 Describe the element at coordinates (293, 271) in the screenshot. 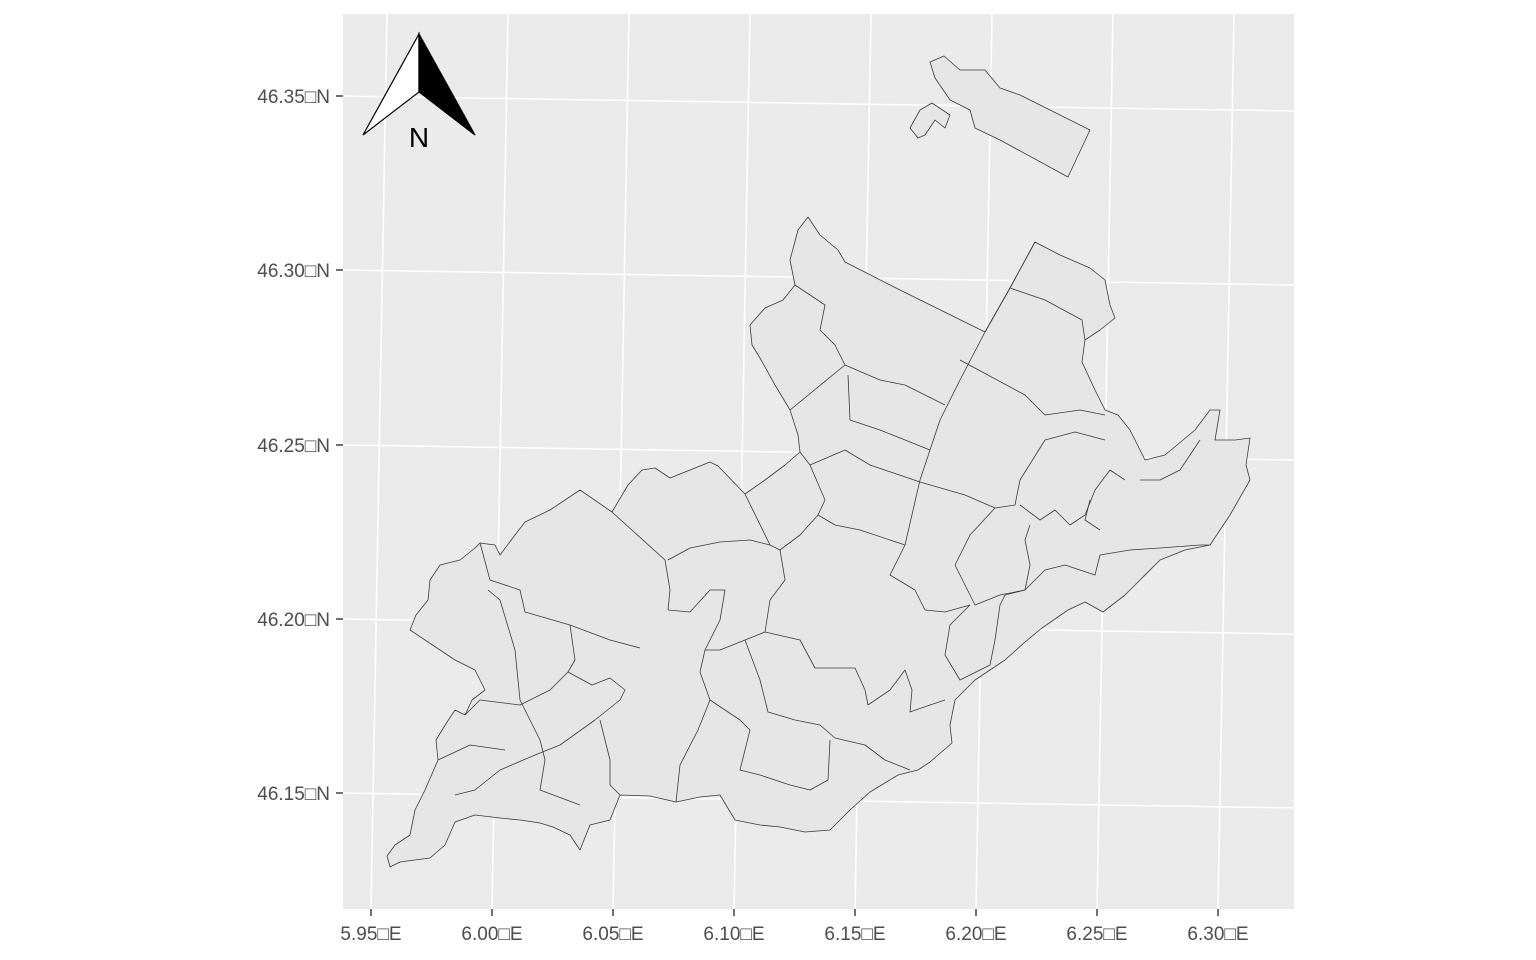

I see `y-tick-label: 46.30□N` at that location.